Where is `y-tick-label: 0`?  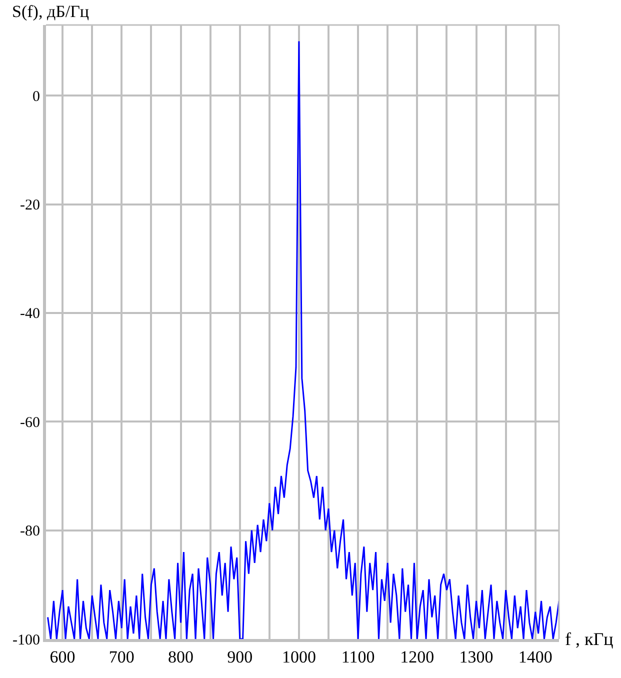
y-tick-label: 0 is located at coordinates (36, 96).